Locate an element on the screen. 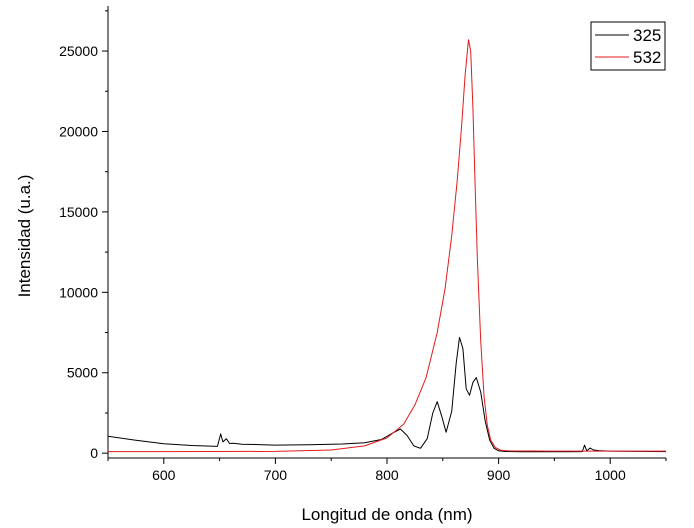 This screenshot has width=694, height=528. y-tick-label: 25000 is located at coordinates (78, 51).